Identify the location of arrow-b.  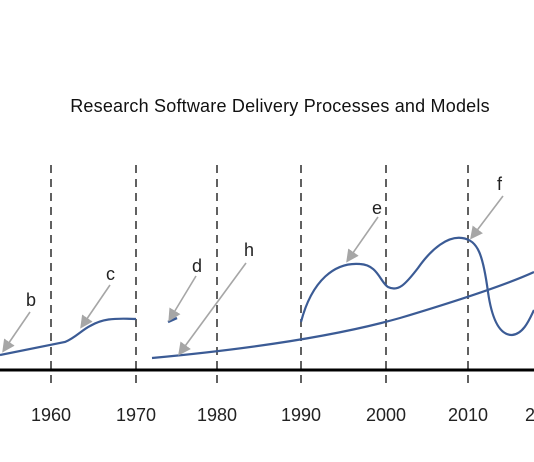
(16, 332).